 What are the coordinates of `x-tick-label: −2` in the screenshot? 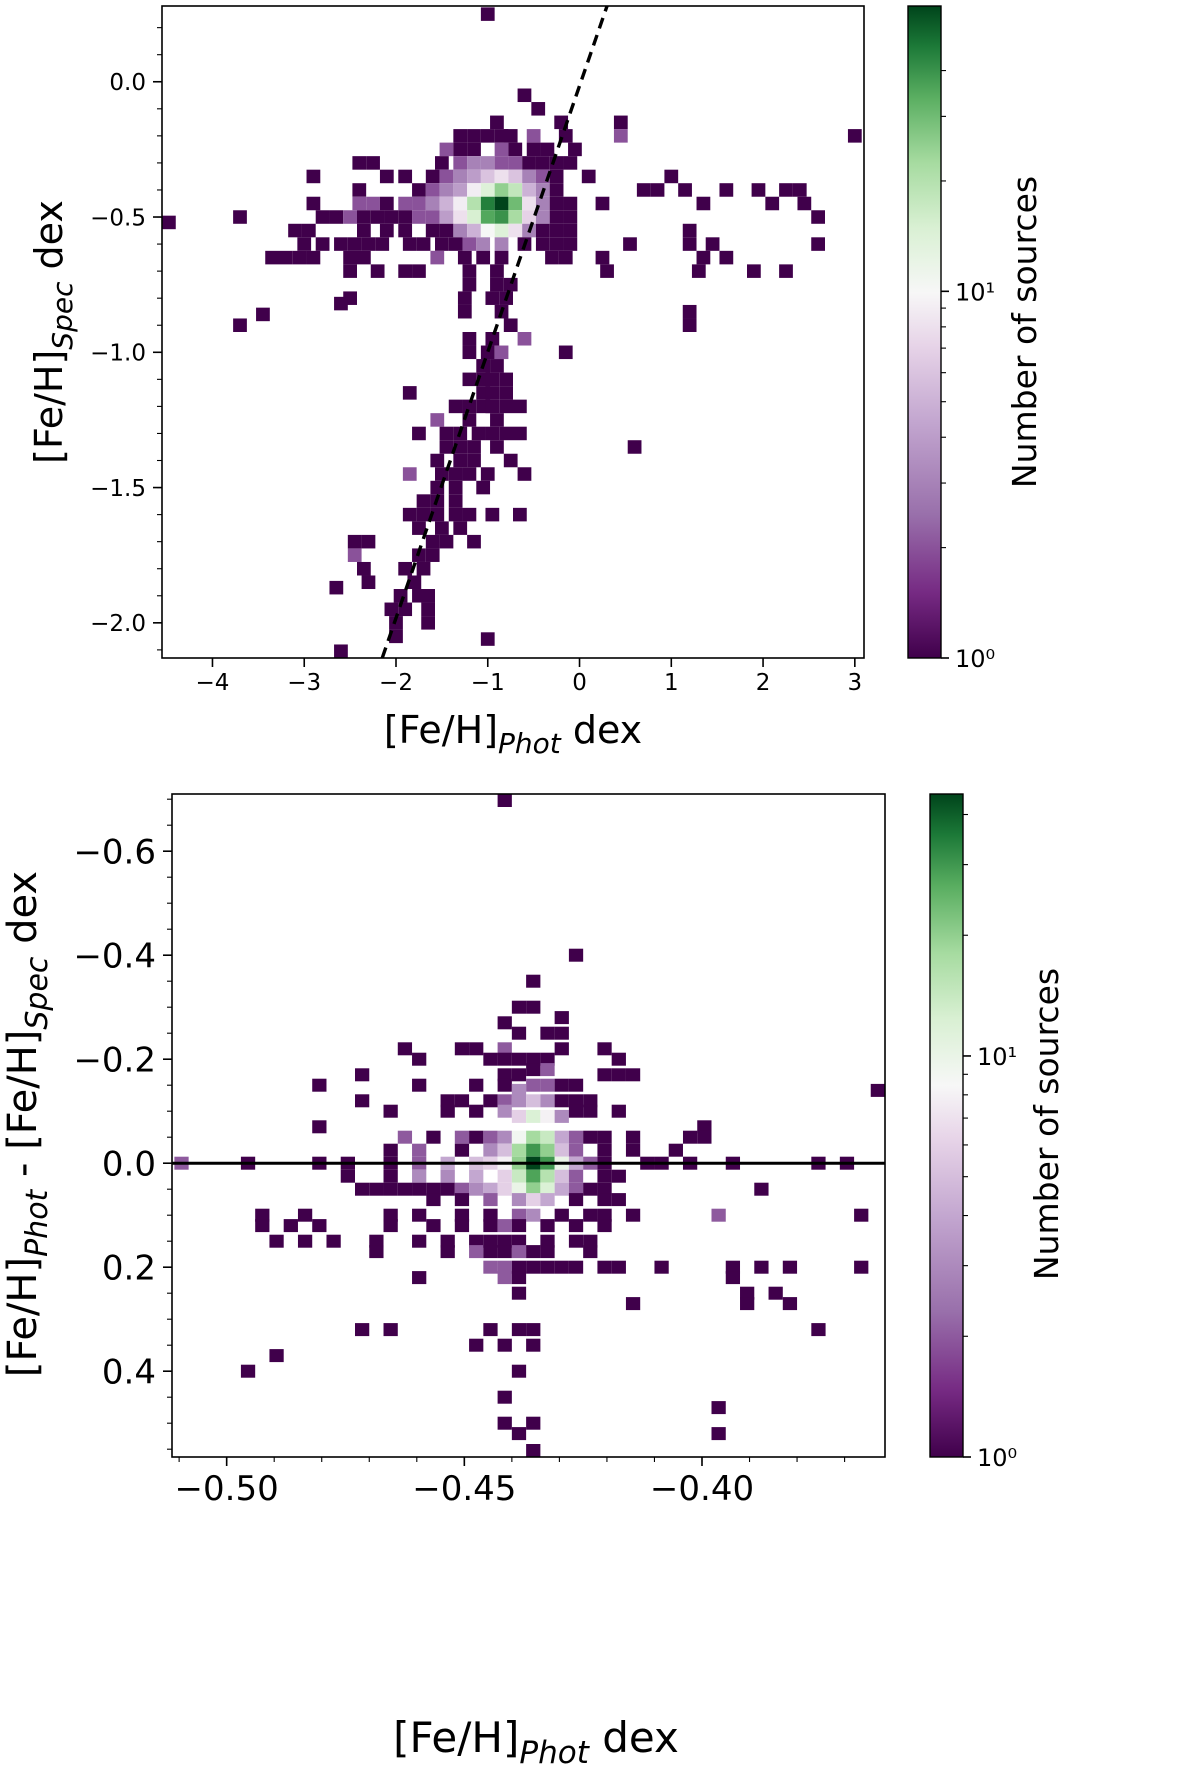 It's located at (396, 683).